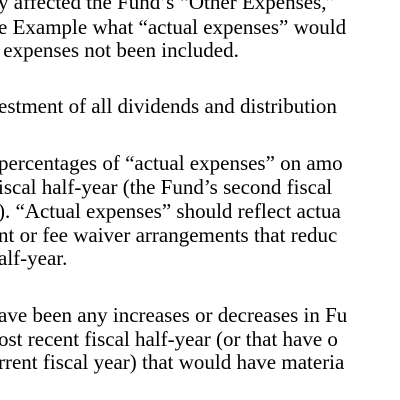 Image resolution: width=400 pixels, height=400 pixels. What do you see at coordinates (171, 163) in the screenshot?
I see `text-line: percentages of “actual expenses” on amo` at bounding box center [171, 163].